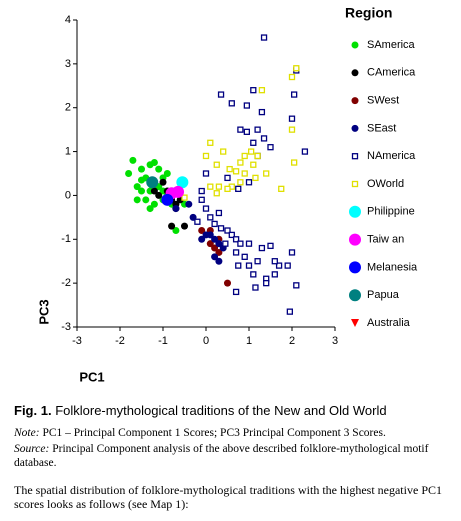  Describe the element at coordinates (389, 323) in the screenshot. I see `legend-label: Australia` at that location.